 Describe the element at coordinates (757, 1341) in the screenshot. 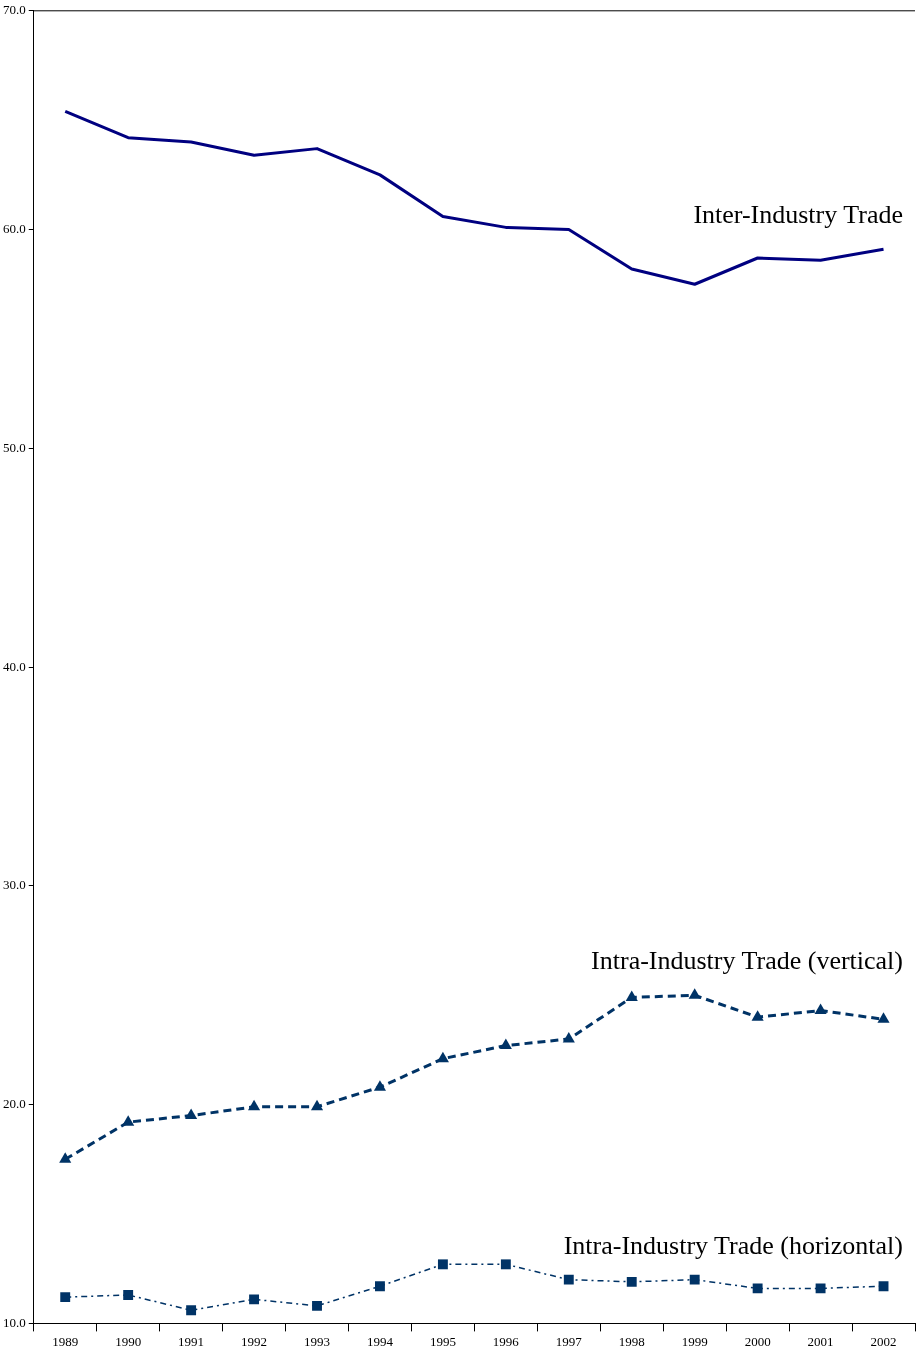

I see `x-tick-label: 2000` at that location.